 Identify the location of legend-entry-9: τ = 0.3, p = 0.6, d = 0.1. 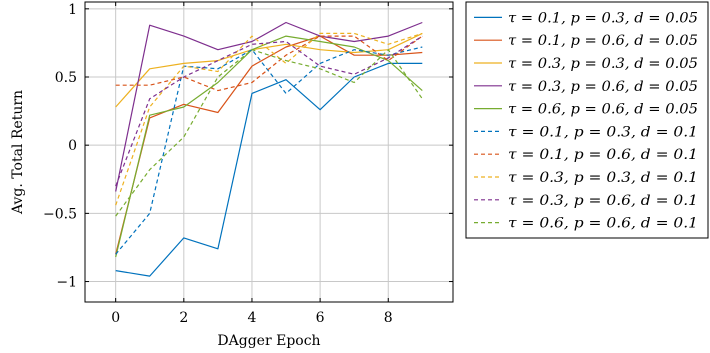
(603, 201).